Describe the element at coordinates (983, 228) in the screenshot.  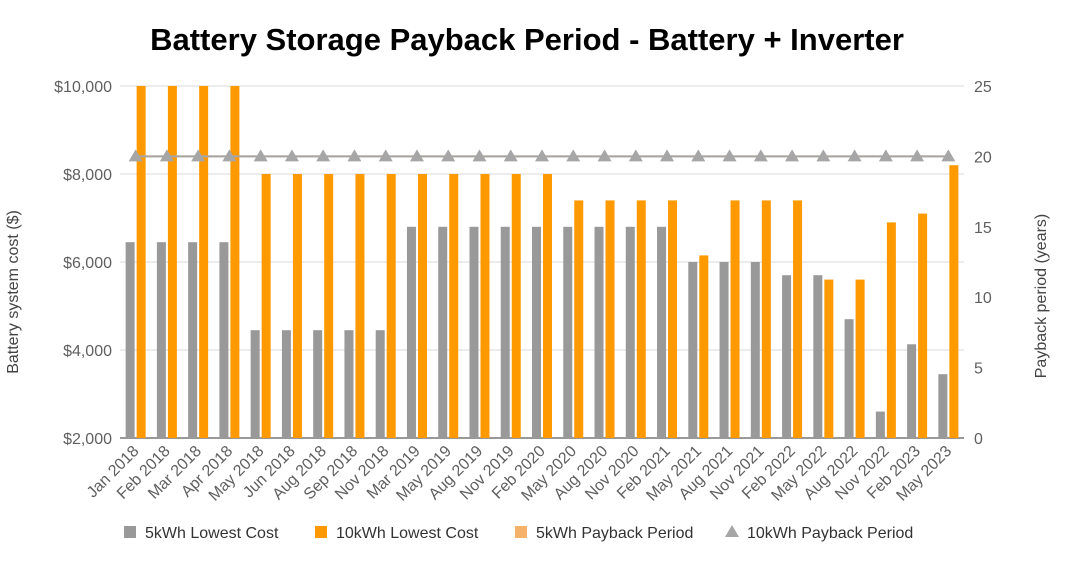
I see `right-tick-label: 15` at that location.